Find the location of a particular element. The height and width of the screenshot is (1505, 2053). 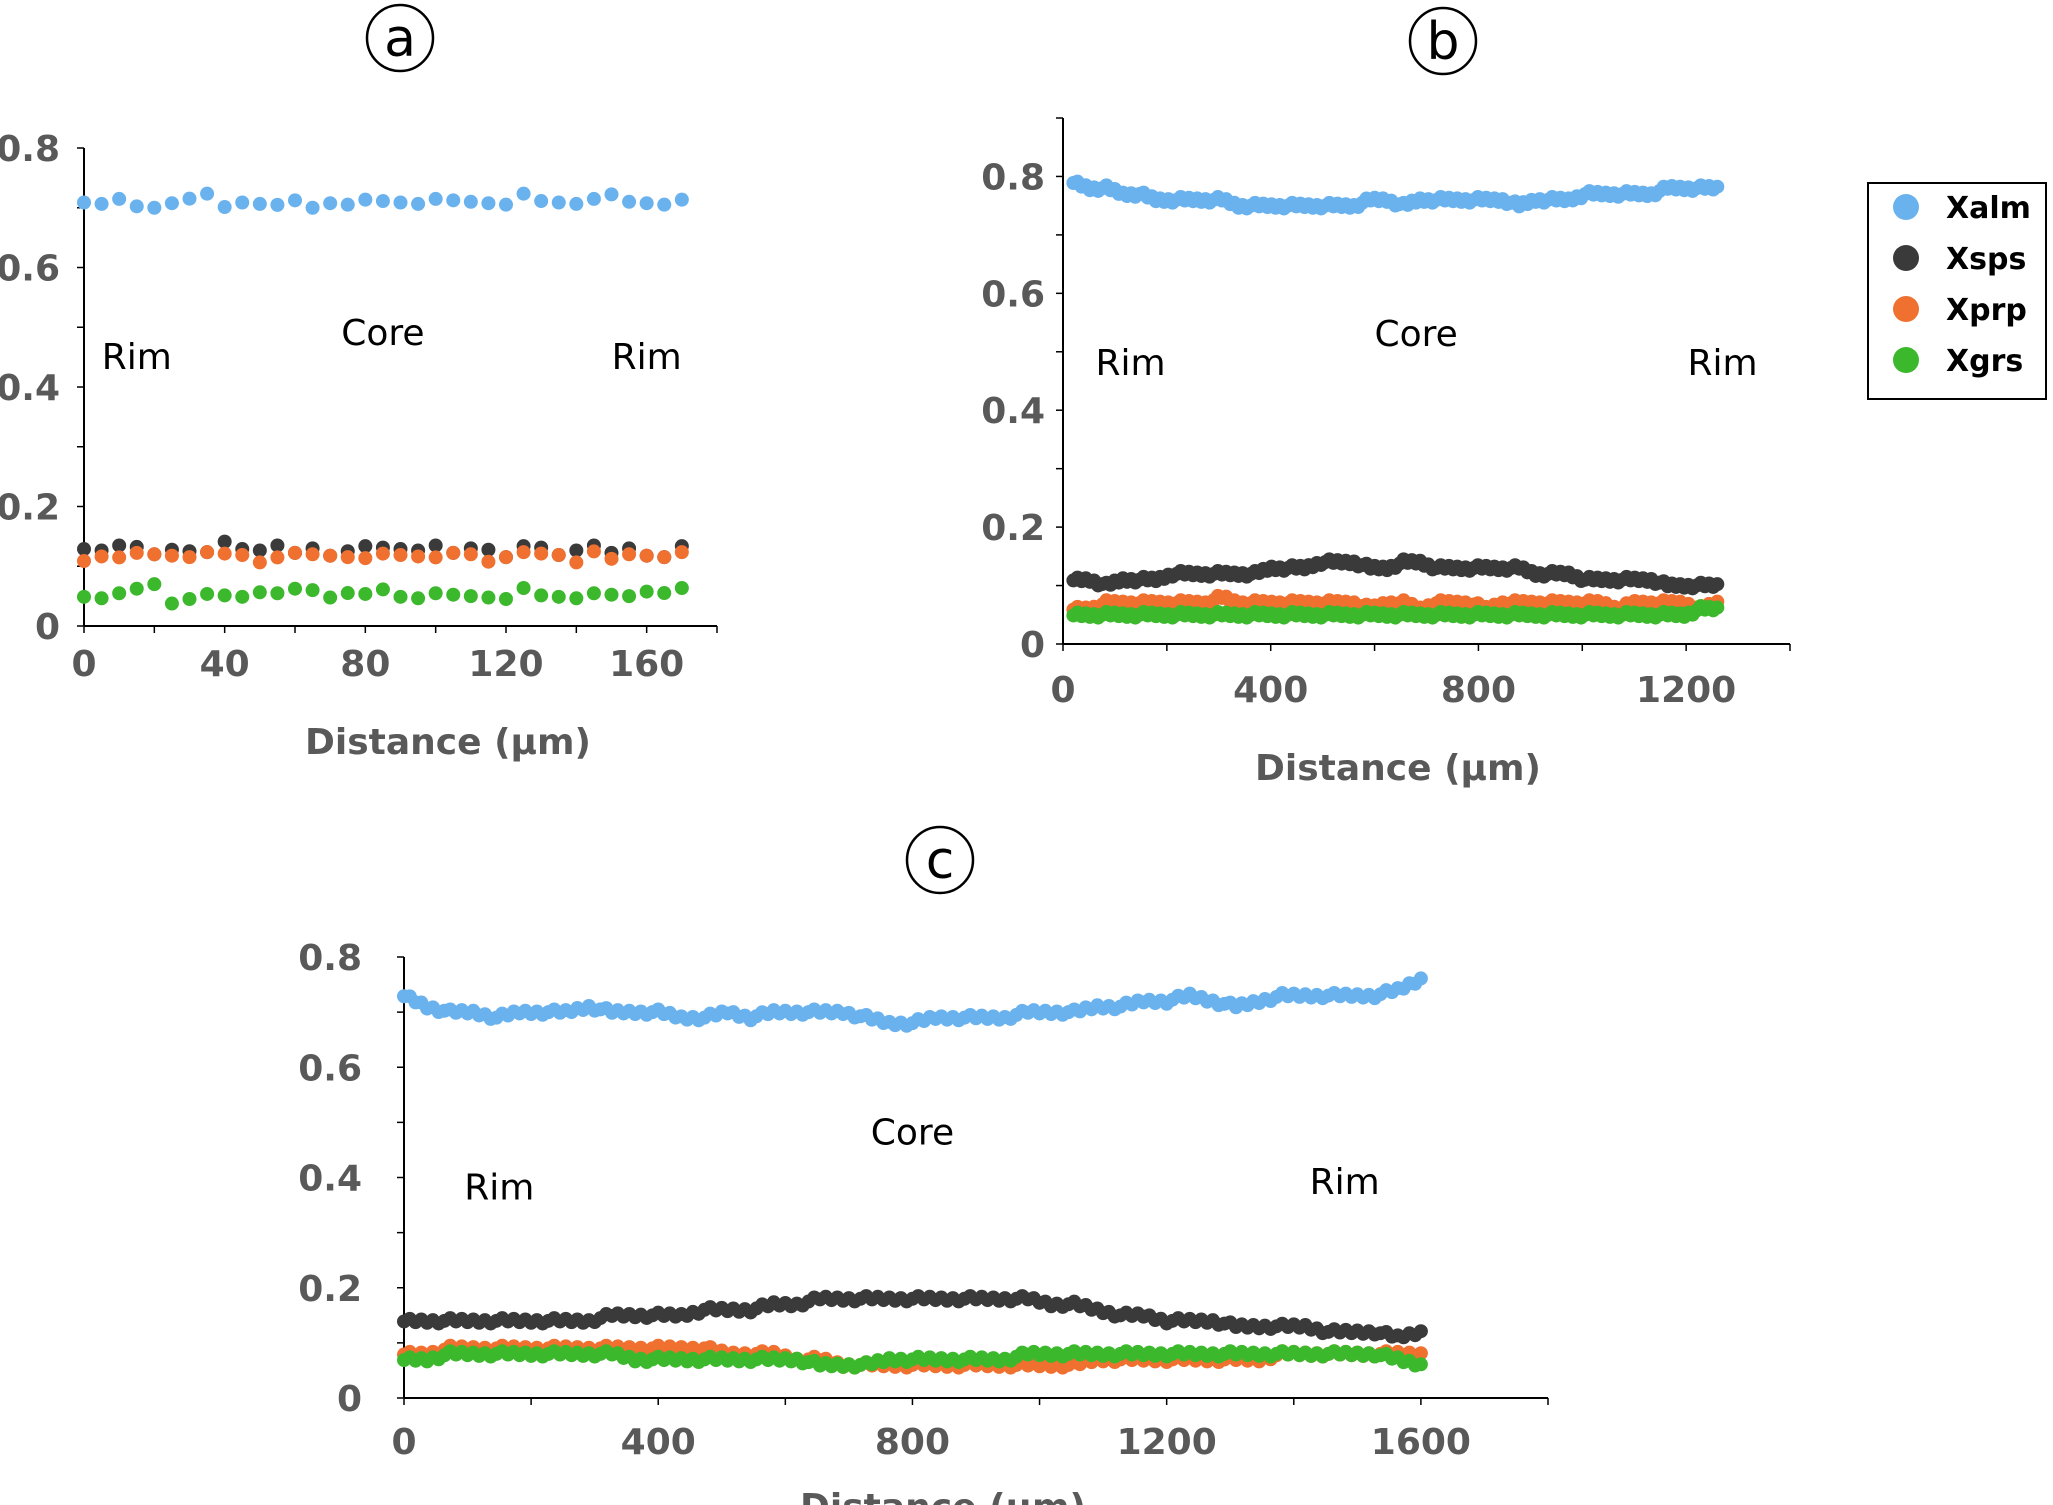

series-xprp is located at coordinates (383, 557).